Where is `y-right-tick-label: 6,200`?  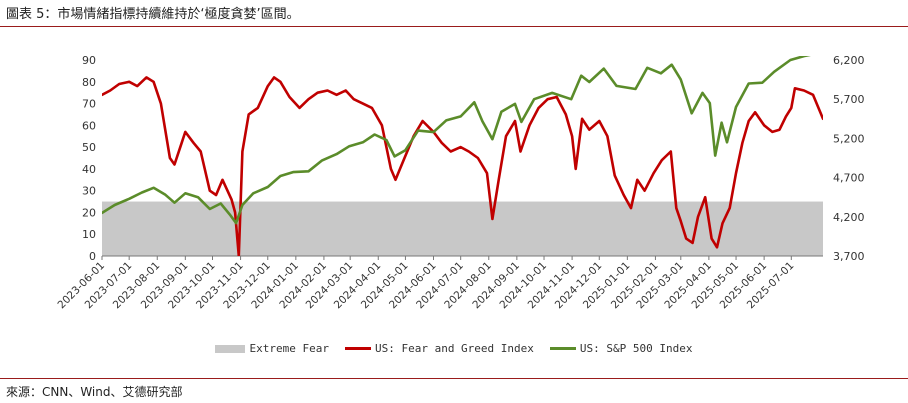
y-right-tick-label: 6,200 is located at coordinates (849, 60).